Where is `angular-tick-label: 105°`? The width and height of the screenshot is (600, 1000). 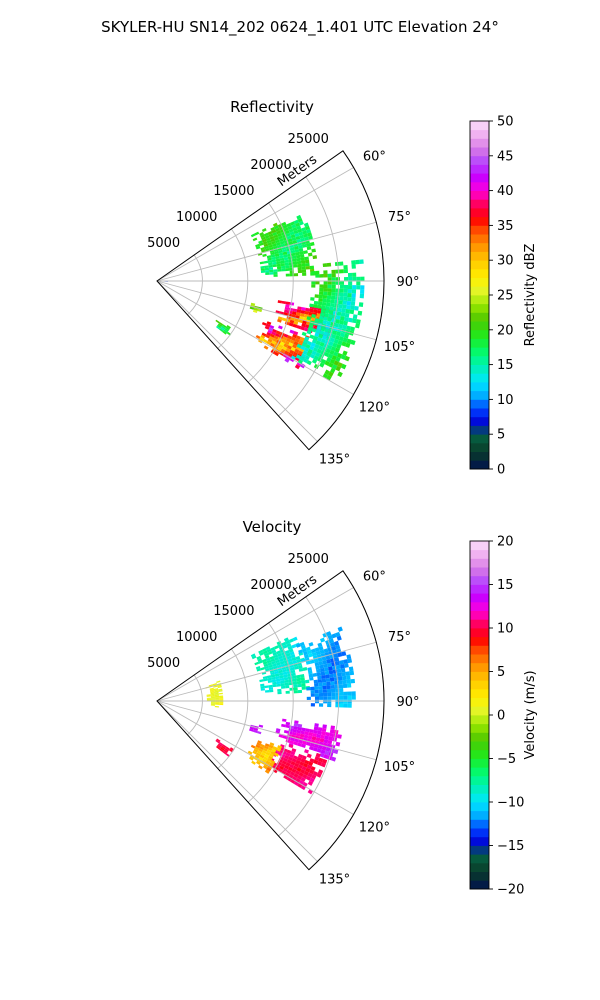 angular-tick-label: 105° is located at coordinates (399, 767).